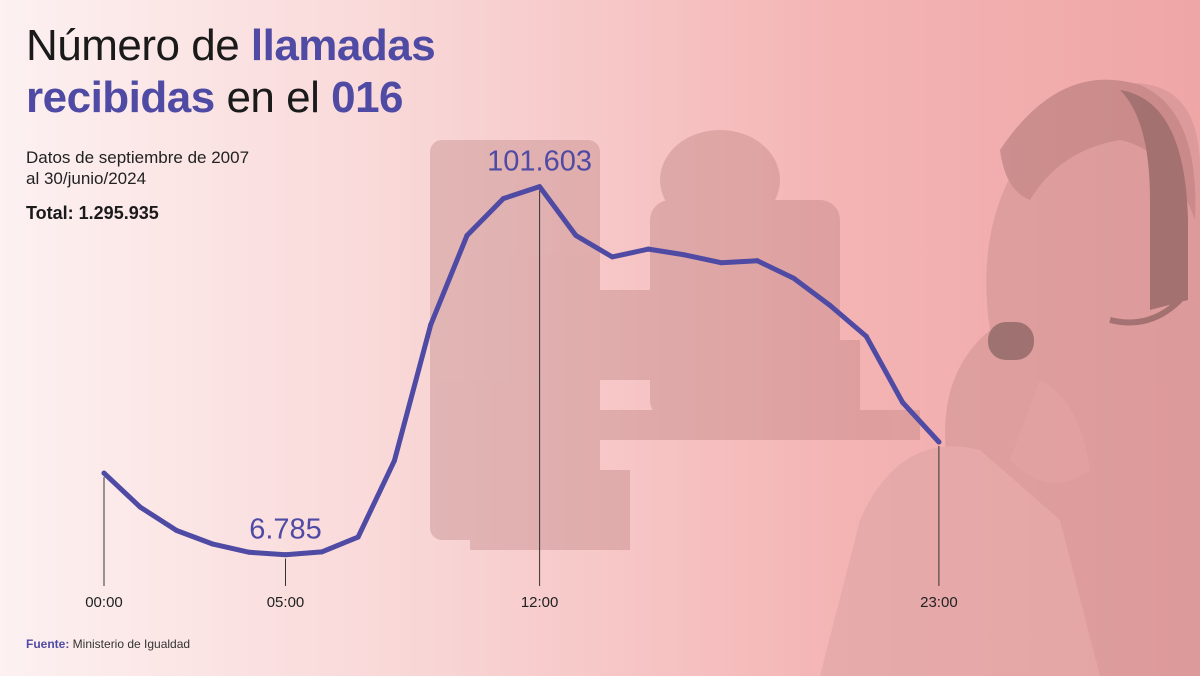  What do you see at coordinates (830, 305) in the screenshot?
I see `data-point-2000` at bounding box center [830, 305].